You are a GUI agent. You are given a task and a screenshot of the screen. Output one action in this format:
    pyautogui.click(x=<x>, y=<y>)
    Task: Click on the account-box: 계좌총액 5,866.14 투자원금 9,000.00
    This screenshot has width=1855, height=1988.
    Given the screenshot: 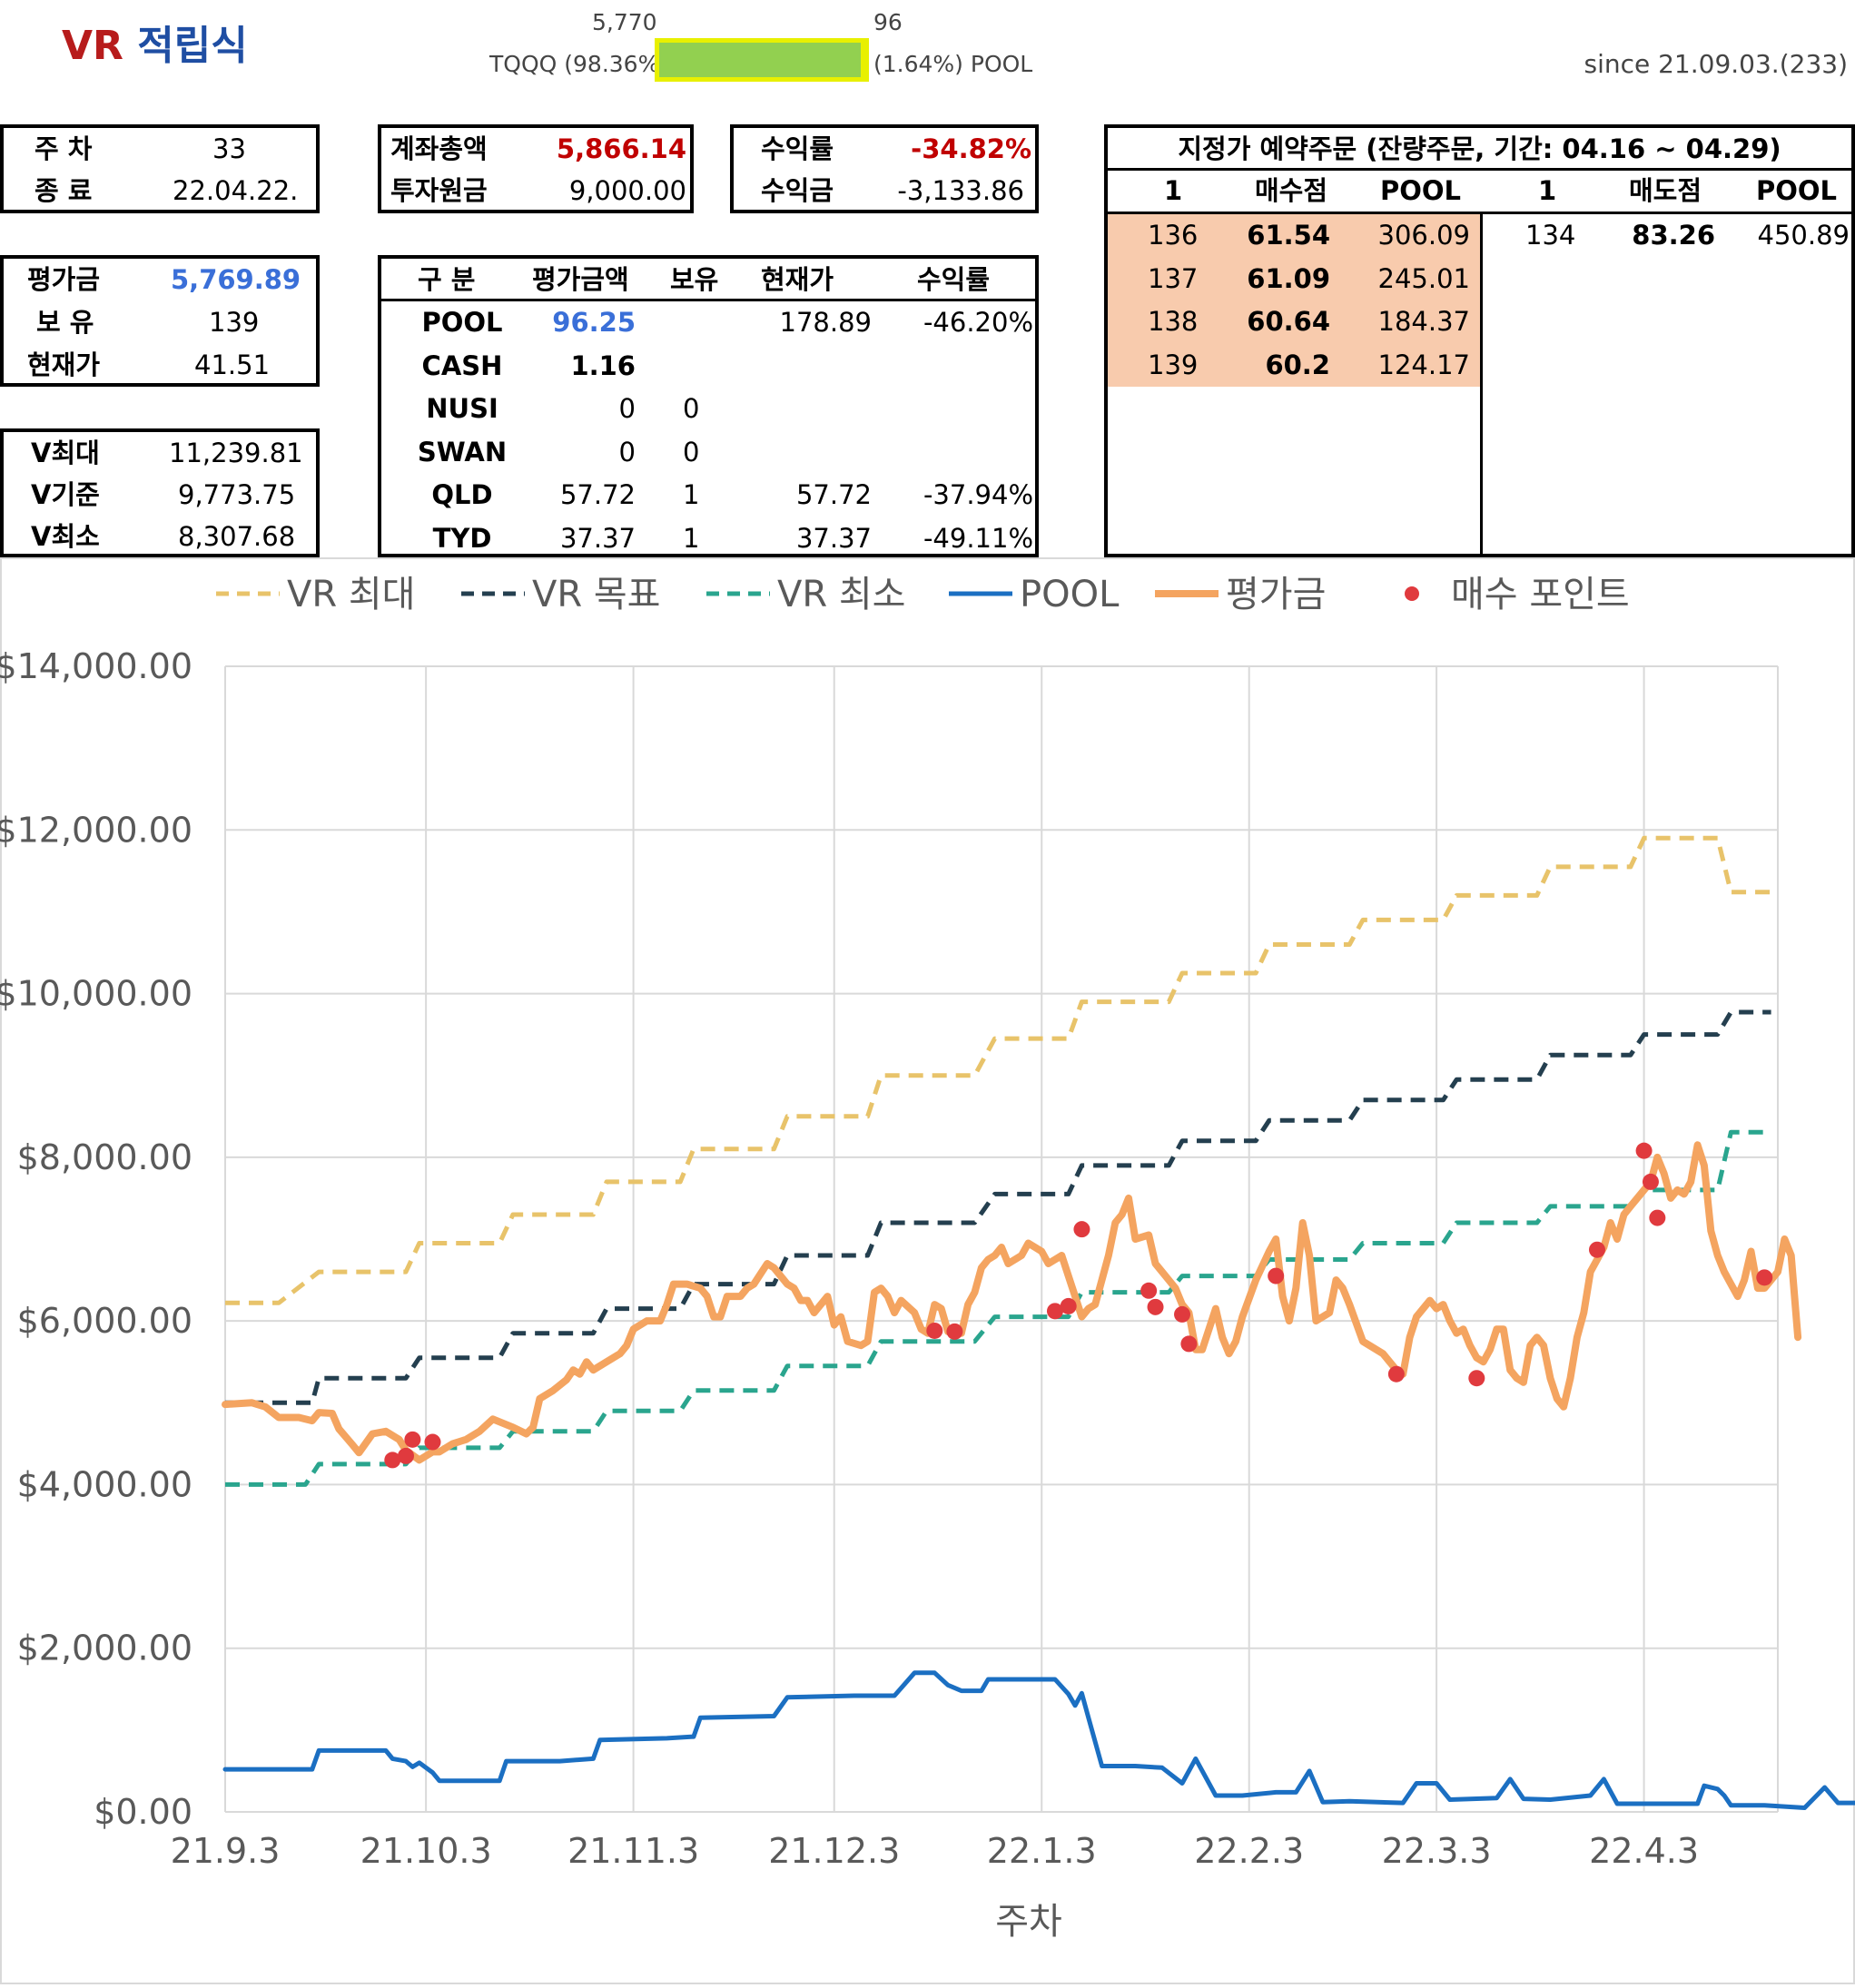 What is the action you would take?
    pyautogui.click(x=536, y=168)
    